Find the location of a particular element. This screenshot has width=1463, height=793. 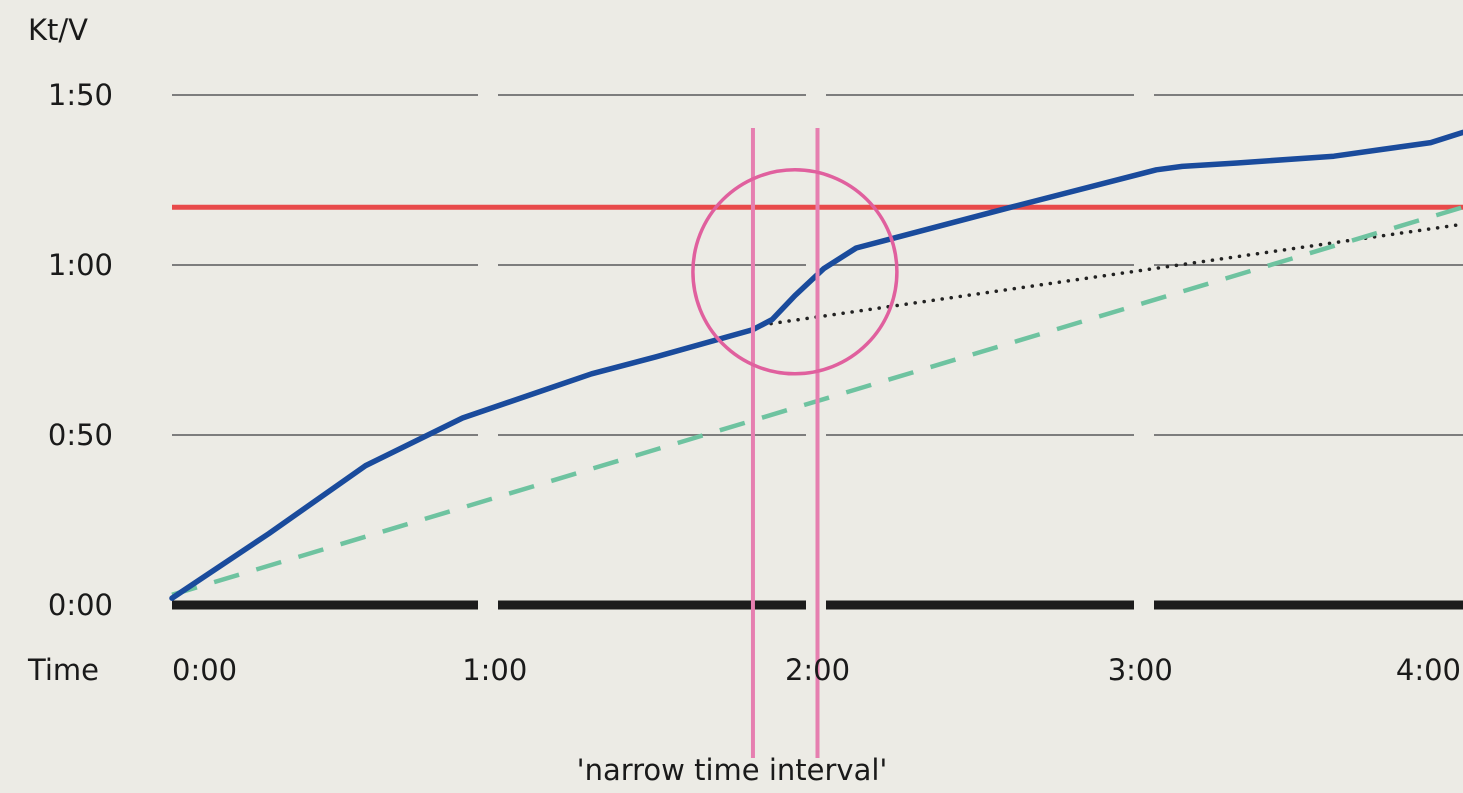

x-axis-label: Time is located at coordinates (63, 670).